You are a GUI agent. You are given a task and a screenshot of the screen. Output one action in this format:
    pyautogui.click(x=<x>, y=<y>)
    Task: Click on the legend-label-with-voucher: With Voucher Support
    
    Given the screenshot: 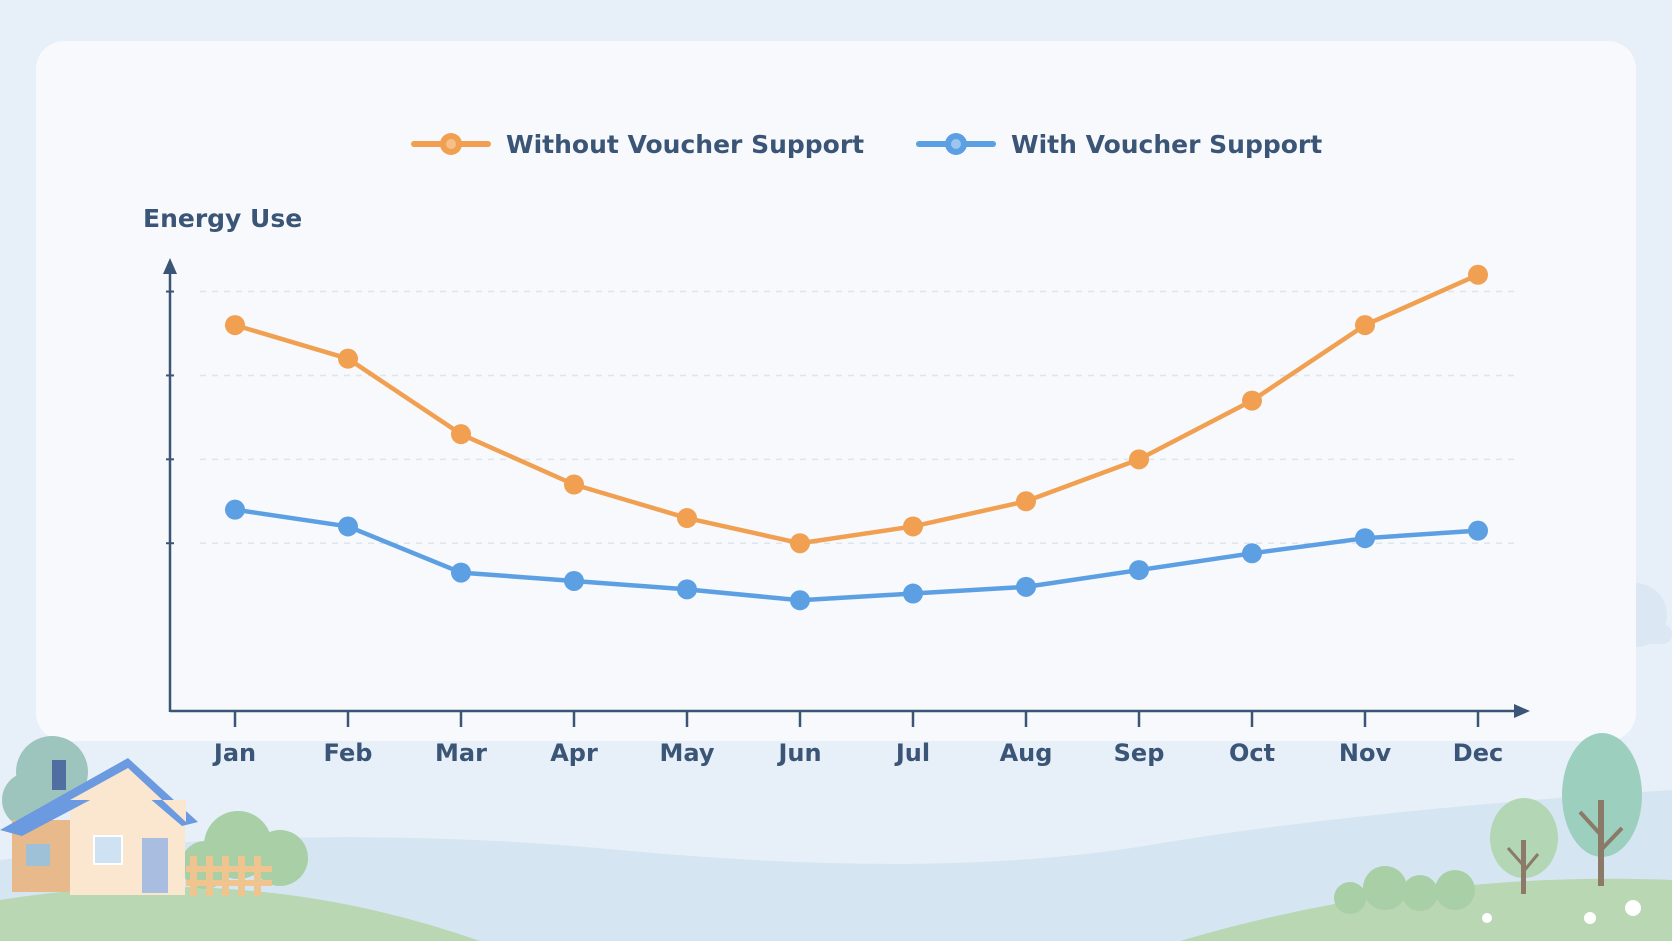 What is the action you would take?
    pyautogui.click(x=1167, y=144)
    